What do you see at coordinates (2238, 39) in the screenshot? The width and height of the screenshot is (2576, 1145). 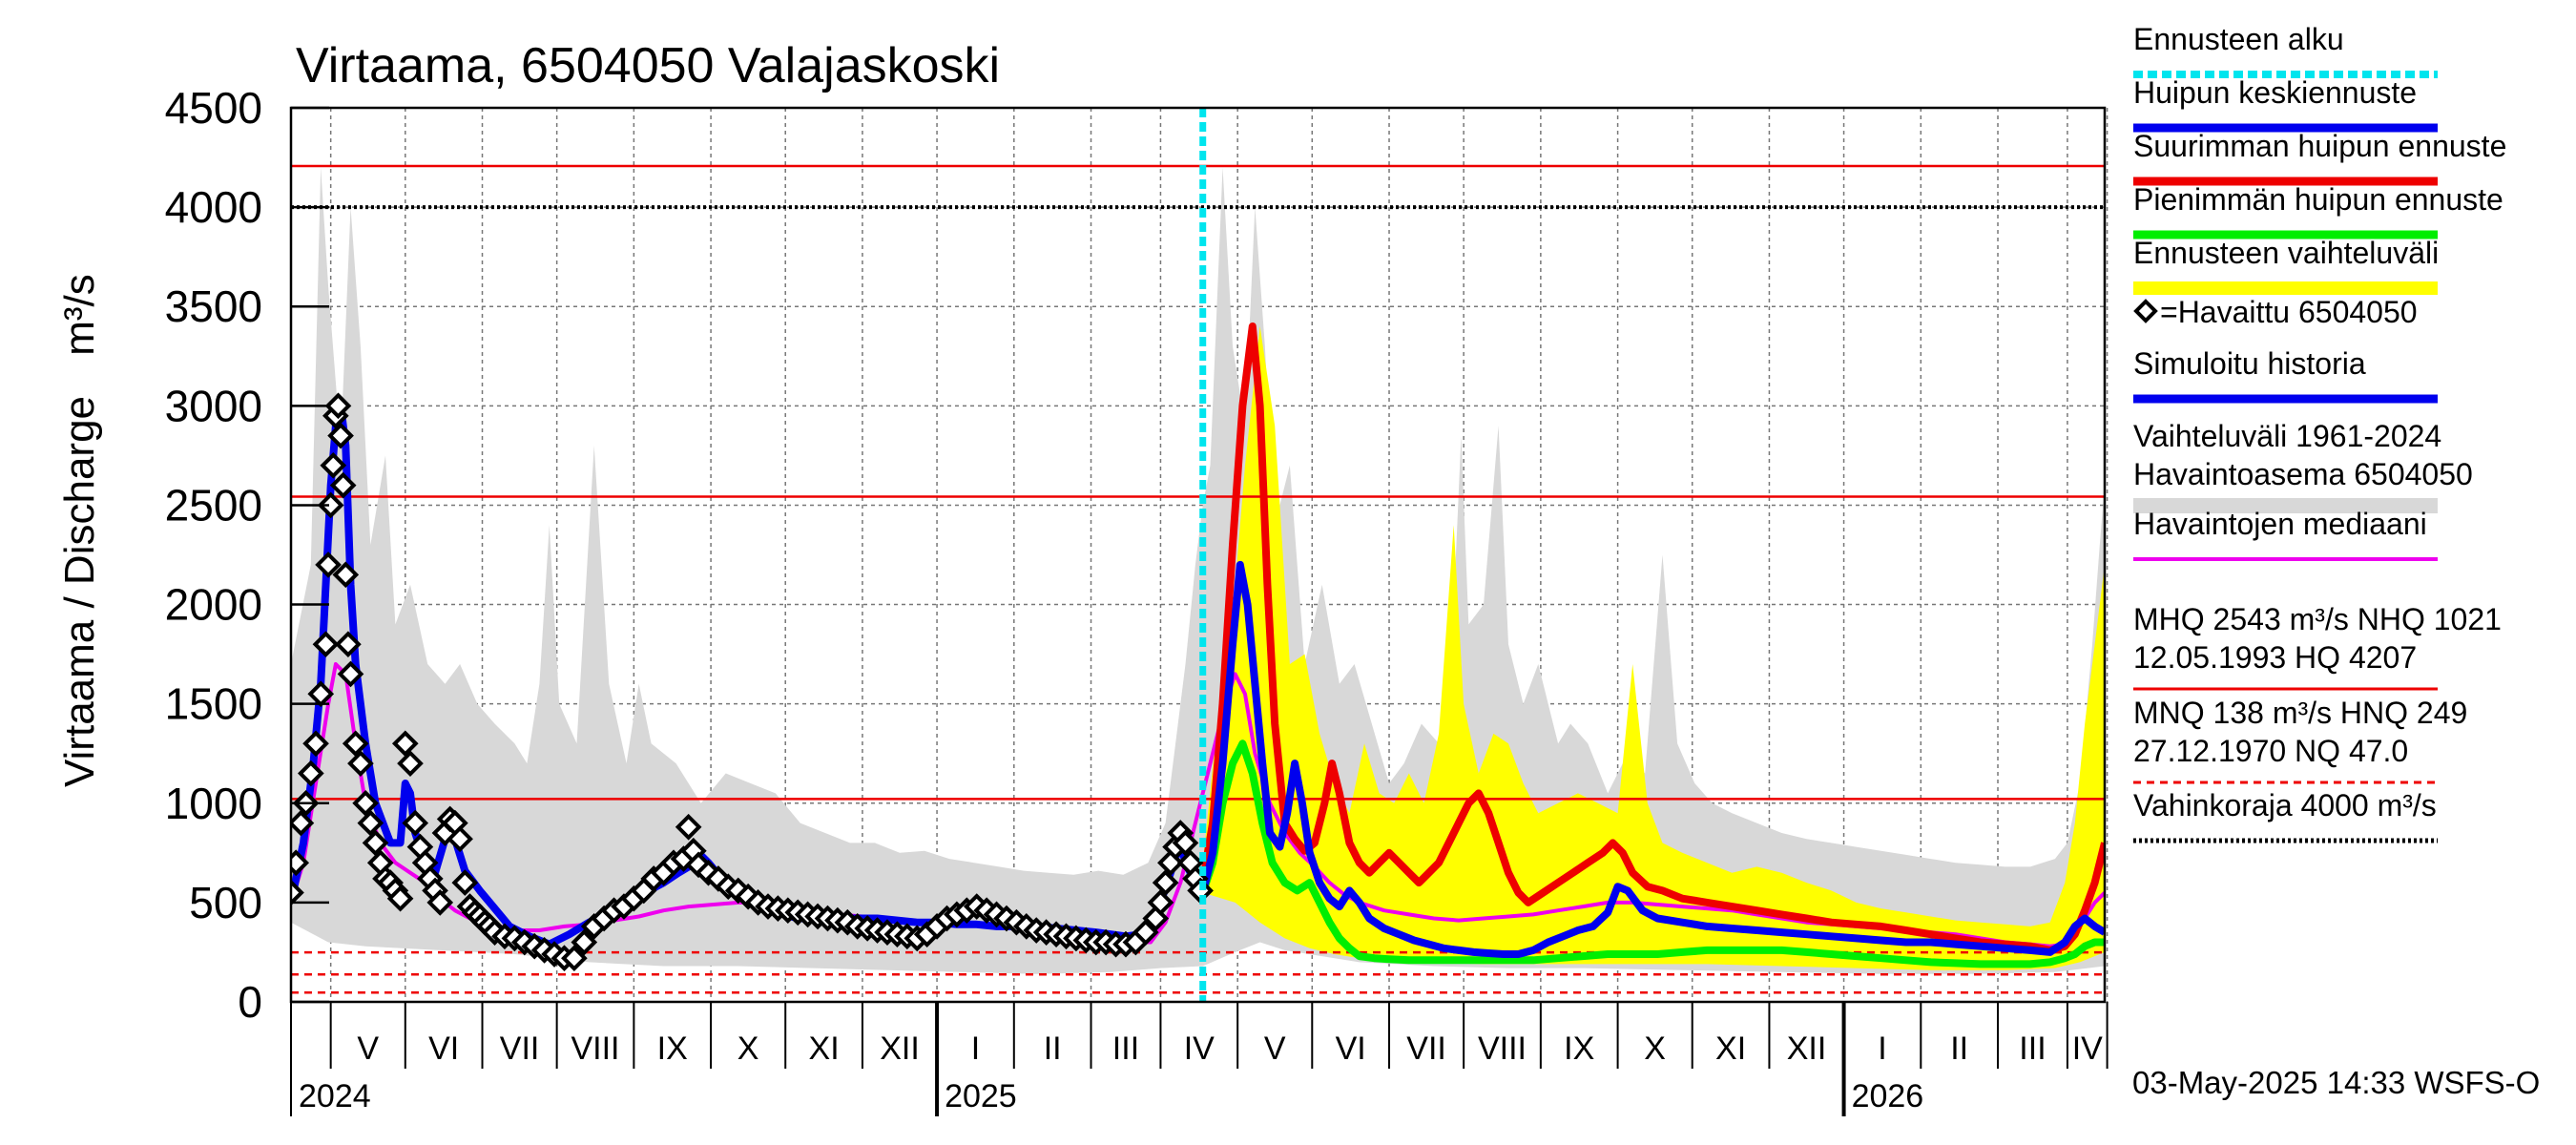 I see `legend-label: Ennusteen alku` at bounding box center [2238, 39].